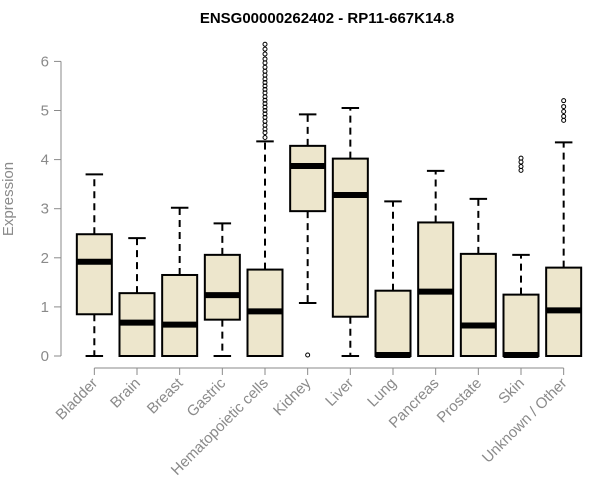 The image size is (600, 500). Describe the element at coordinates (327, 18) in the screenshot. I see `chart-title: ENSG00000262402 - RP11-667K14.8` at that location.